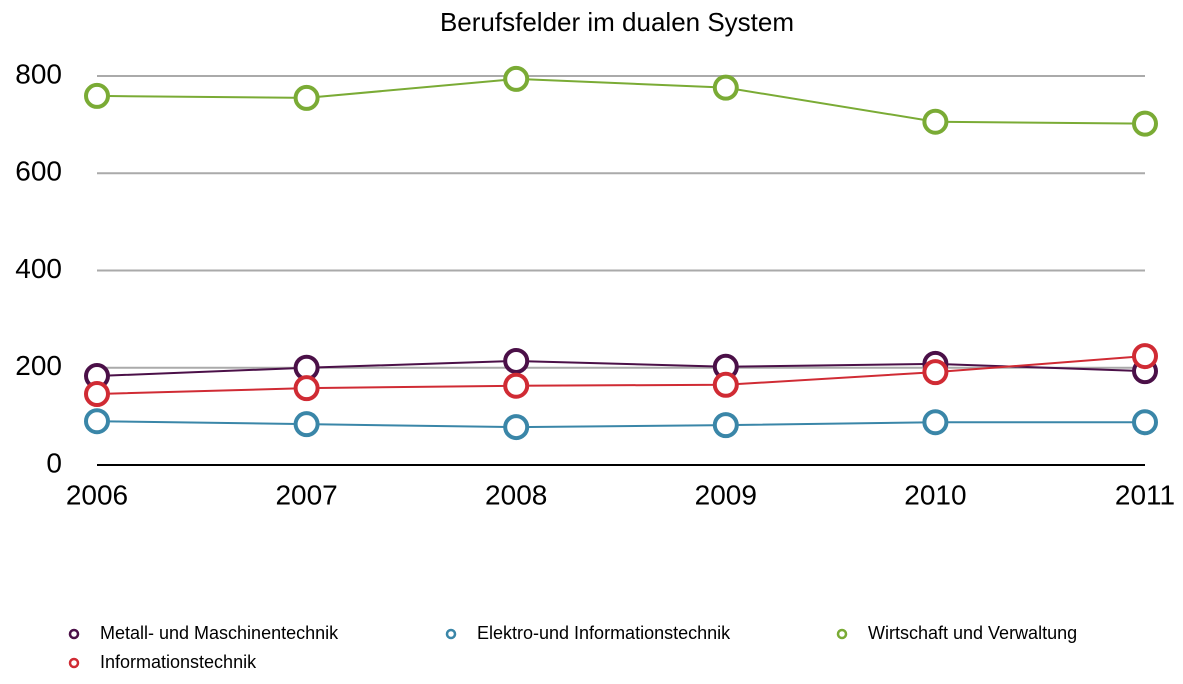 This screenshot has width=1183, height=684. What do you see at coordinates (38, 171) in the screenshot?
I see `y-tick-label: 600` at bounding box center [38, 171].